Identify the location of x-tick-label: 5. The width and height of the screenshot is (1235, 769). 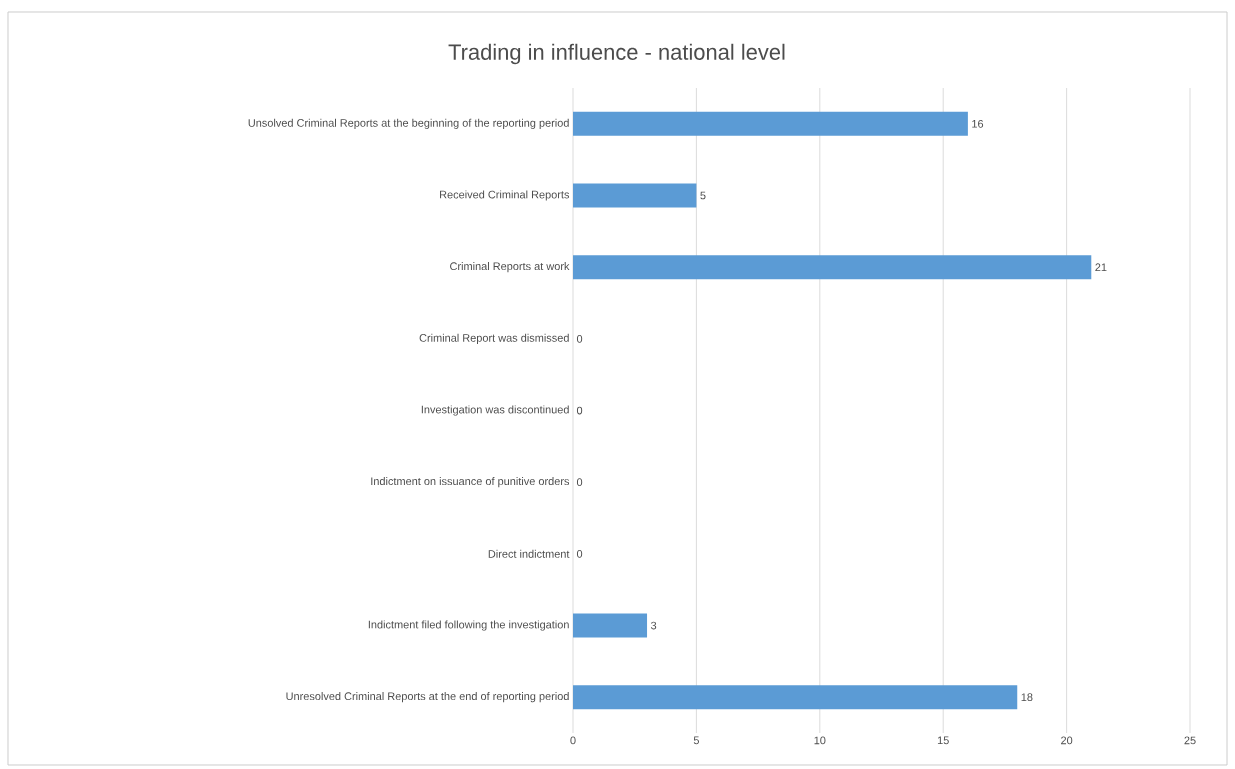
(696, 740).